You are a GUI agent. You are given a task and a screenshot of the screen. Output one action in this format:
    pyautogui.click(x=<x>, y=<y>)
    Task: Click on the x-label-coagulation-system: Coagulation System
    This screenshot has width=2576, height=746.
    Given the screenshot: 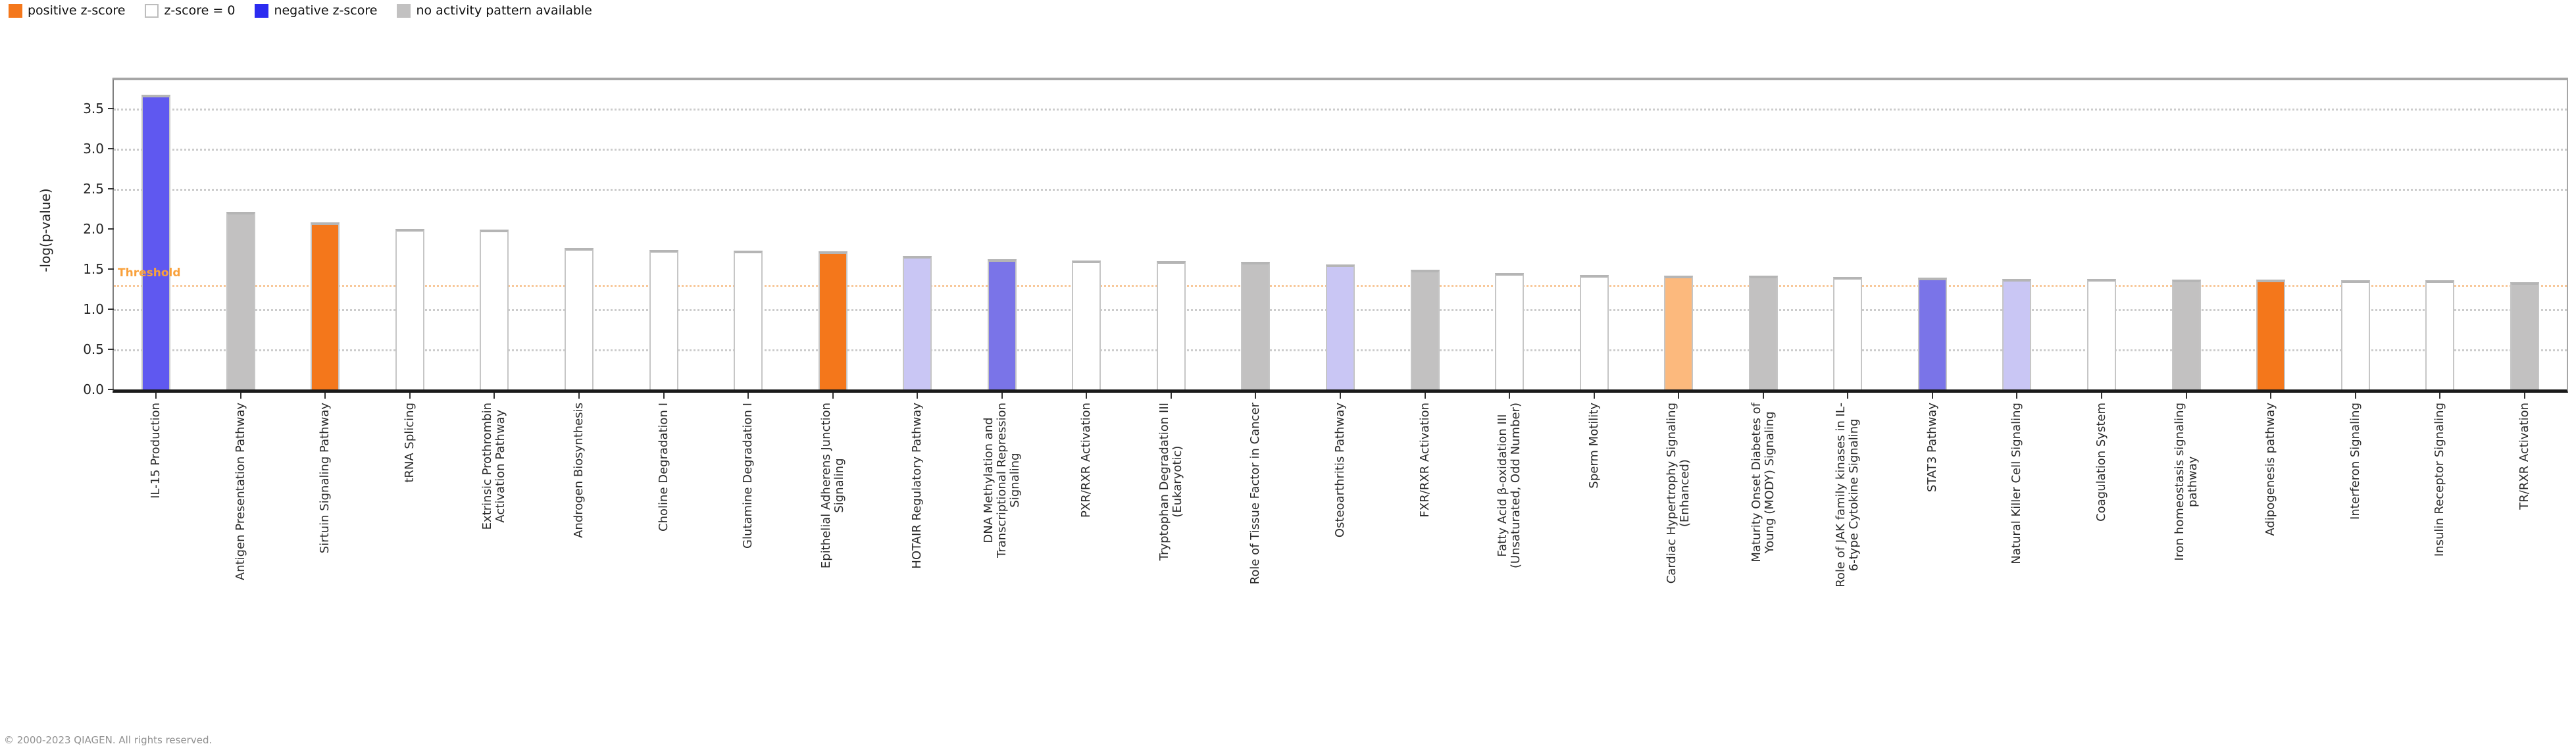 What is the action you would take?
    pyautogui.click(x=2101, y=567)
    